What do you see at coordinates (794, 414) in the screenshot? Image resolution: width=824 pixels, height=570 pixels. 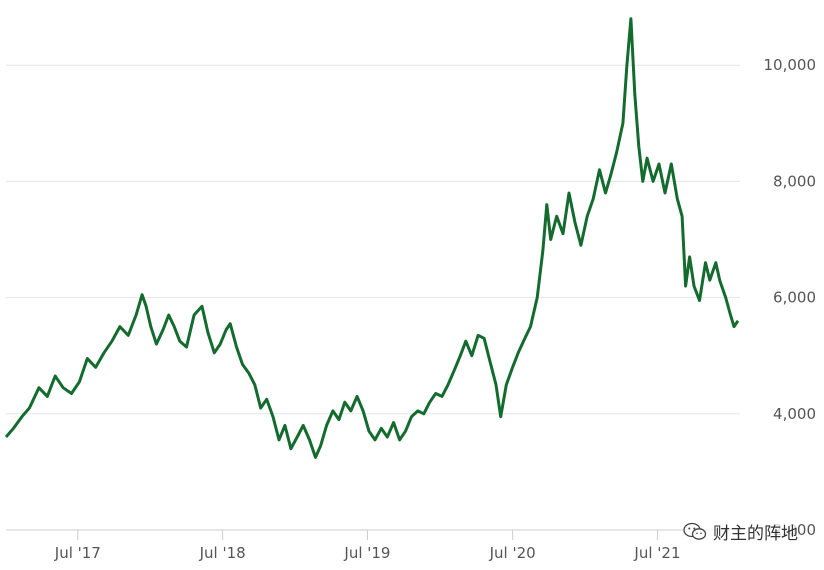 I see `y-tick-label: 4,000` at bounding box center [794, 414].